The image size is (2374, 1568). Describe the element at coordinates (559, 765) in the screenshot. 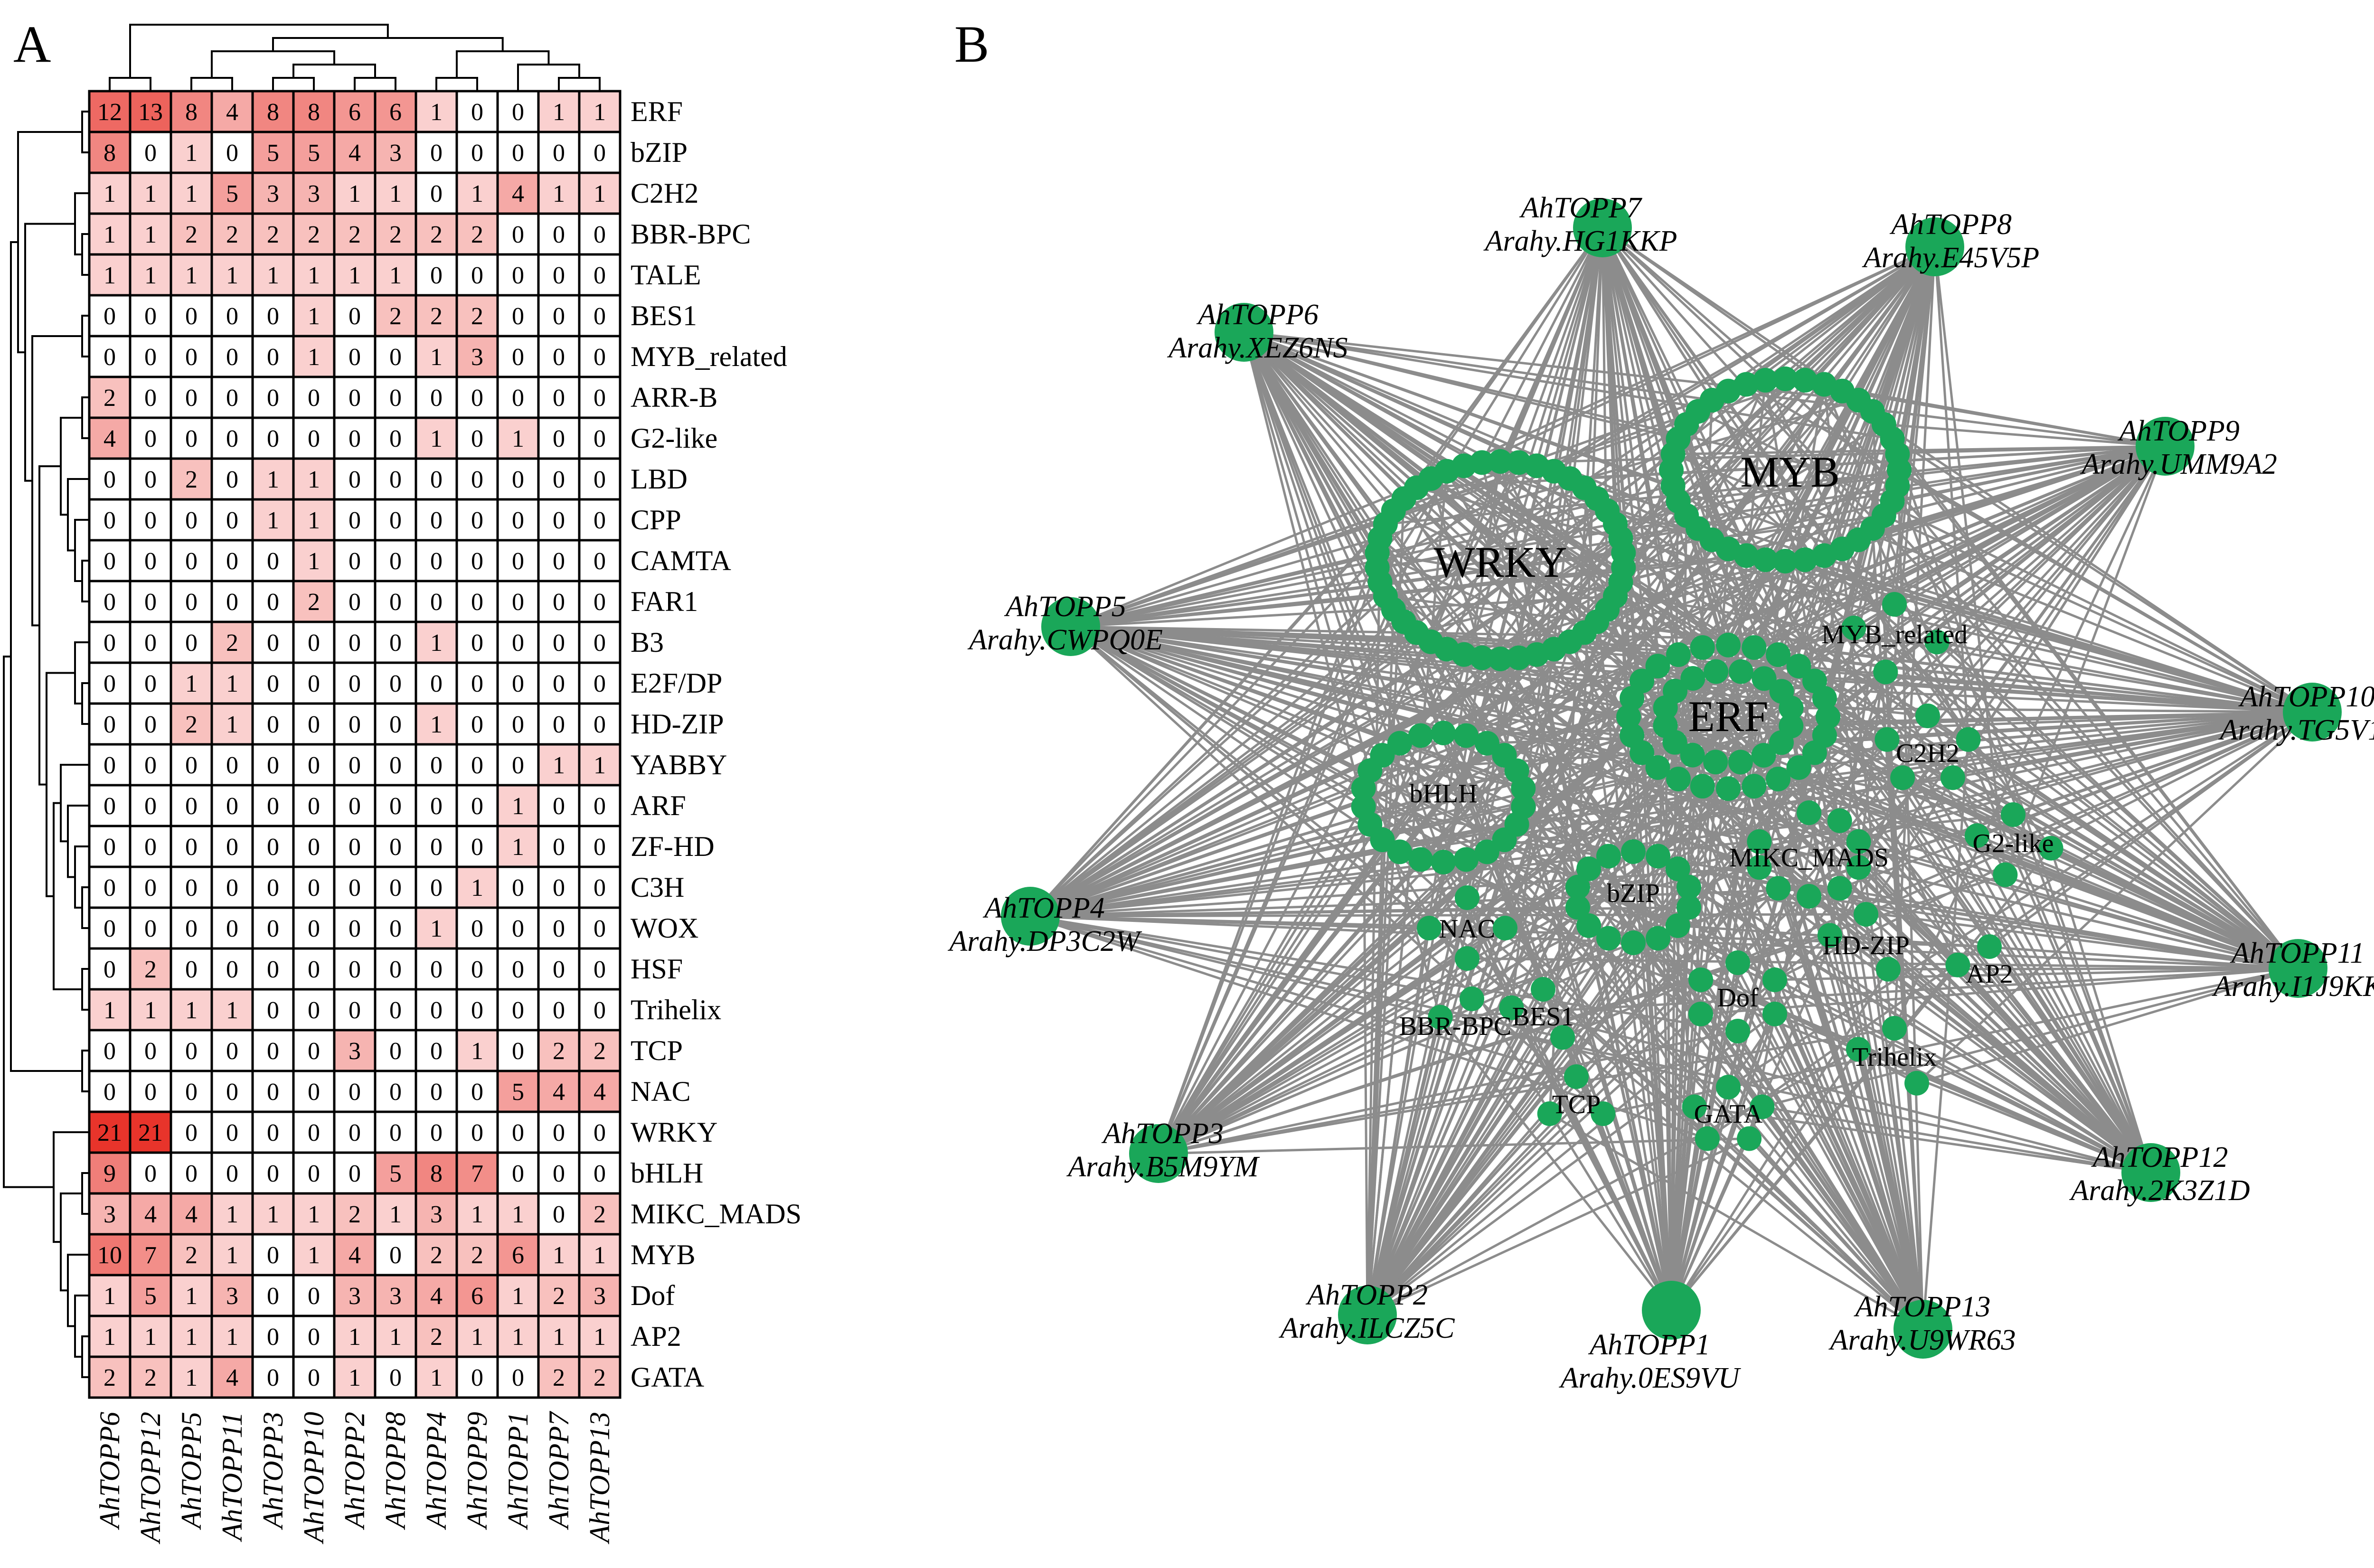

I see `cell-yabby-ahtopp7` at that location.